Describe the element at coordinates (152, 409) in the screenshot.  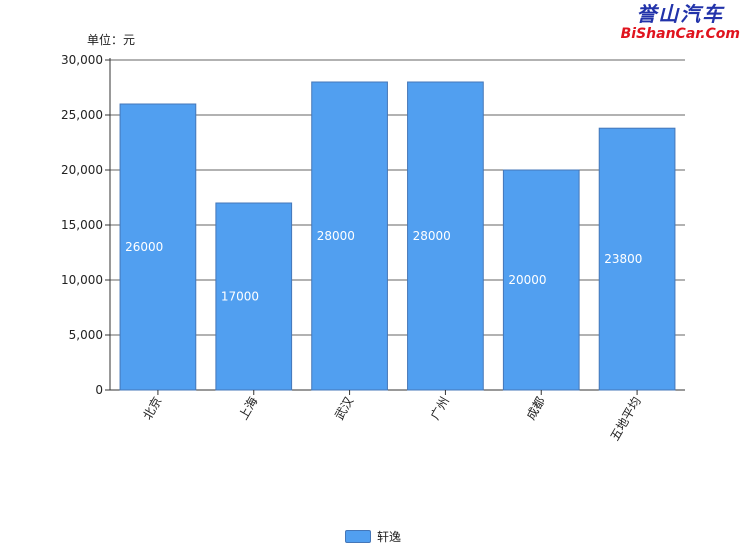
I see `x-tick-label: 北京` at that location.